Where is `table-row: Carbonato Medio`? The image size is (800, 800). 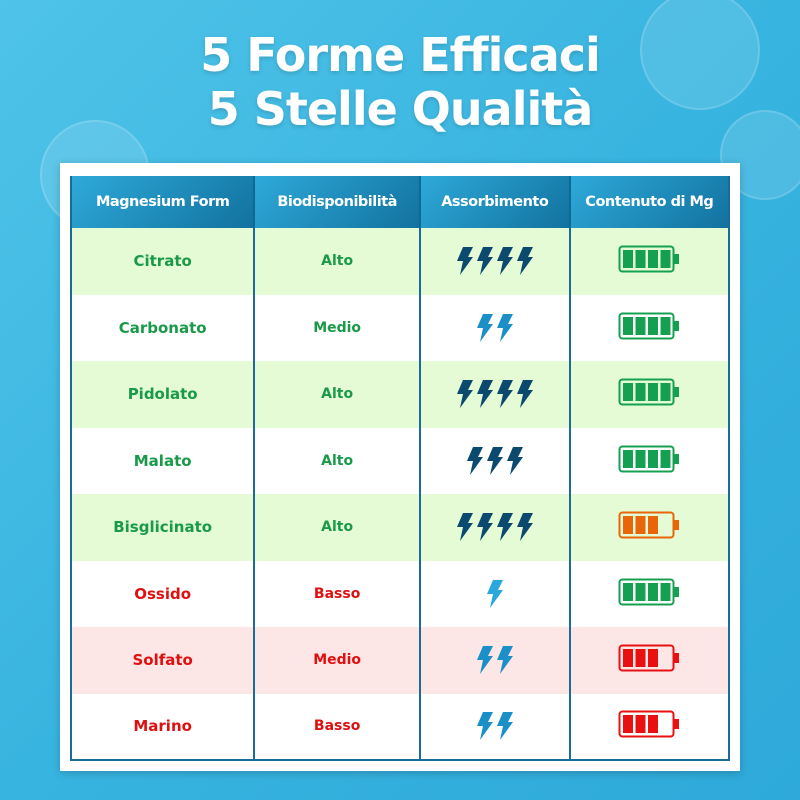 table-row: Carbonato Medio is located at coordinates (400, 327).